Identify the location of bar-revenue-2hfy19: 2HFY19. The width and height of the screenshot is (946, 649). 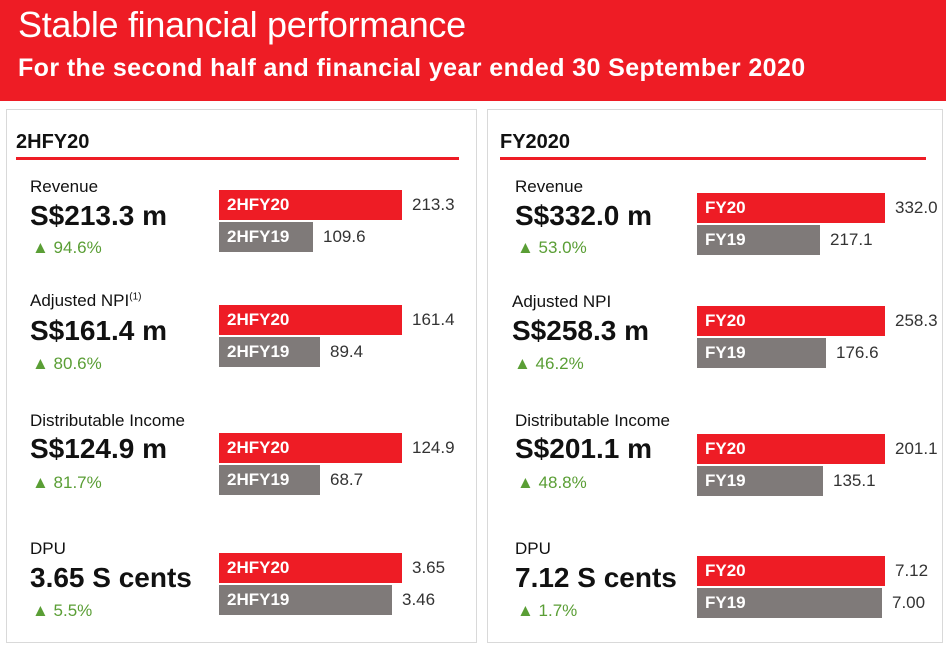
(266, 237).